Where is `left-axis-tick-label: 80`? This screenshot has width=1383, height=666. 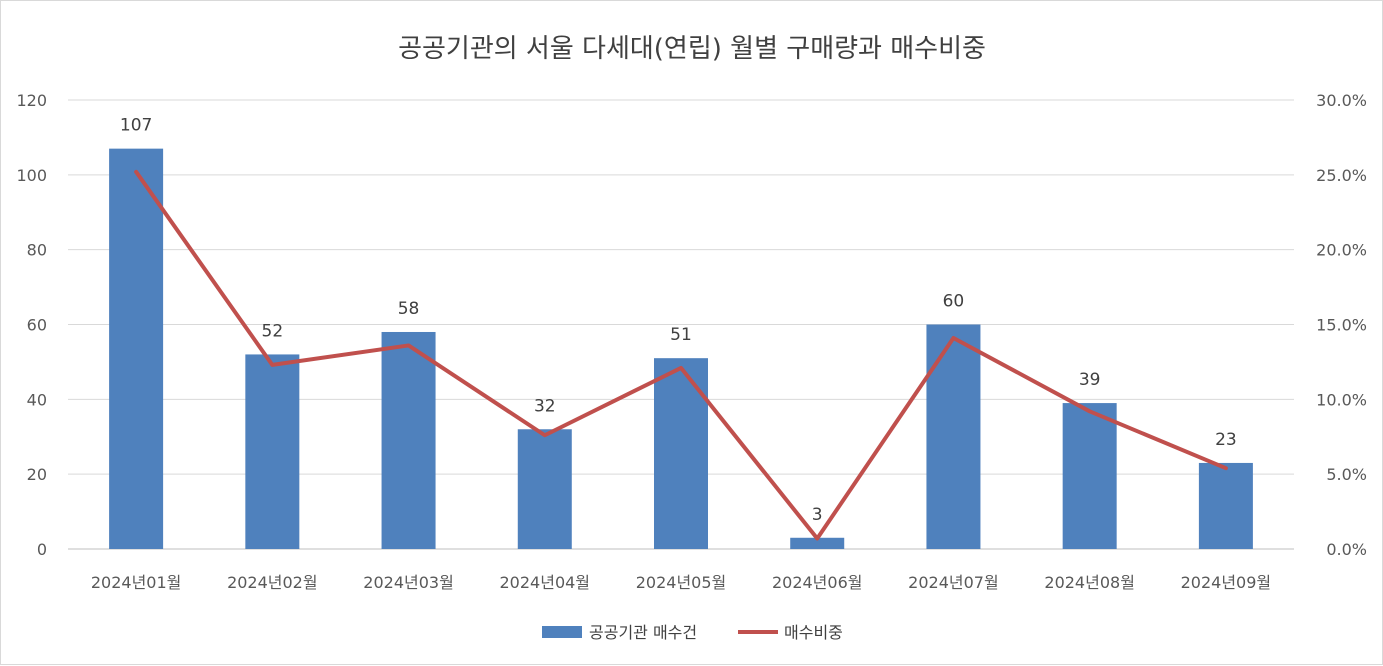
left-axis-tick-label: 80 is located at coordinates (37, 250).